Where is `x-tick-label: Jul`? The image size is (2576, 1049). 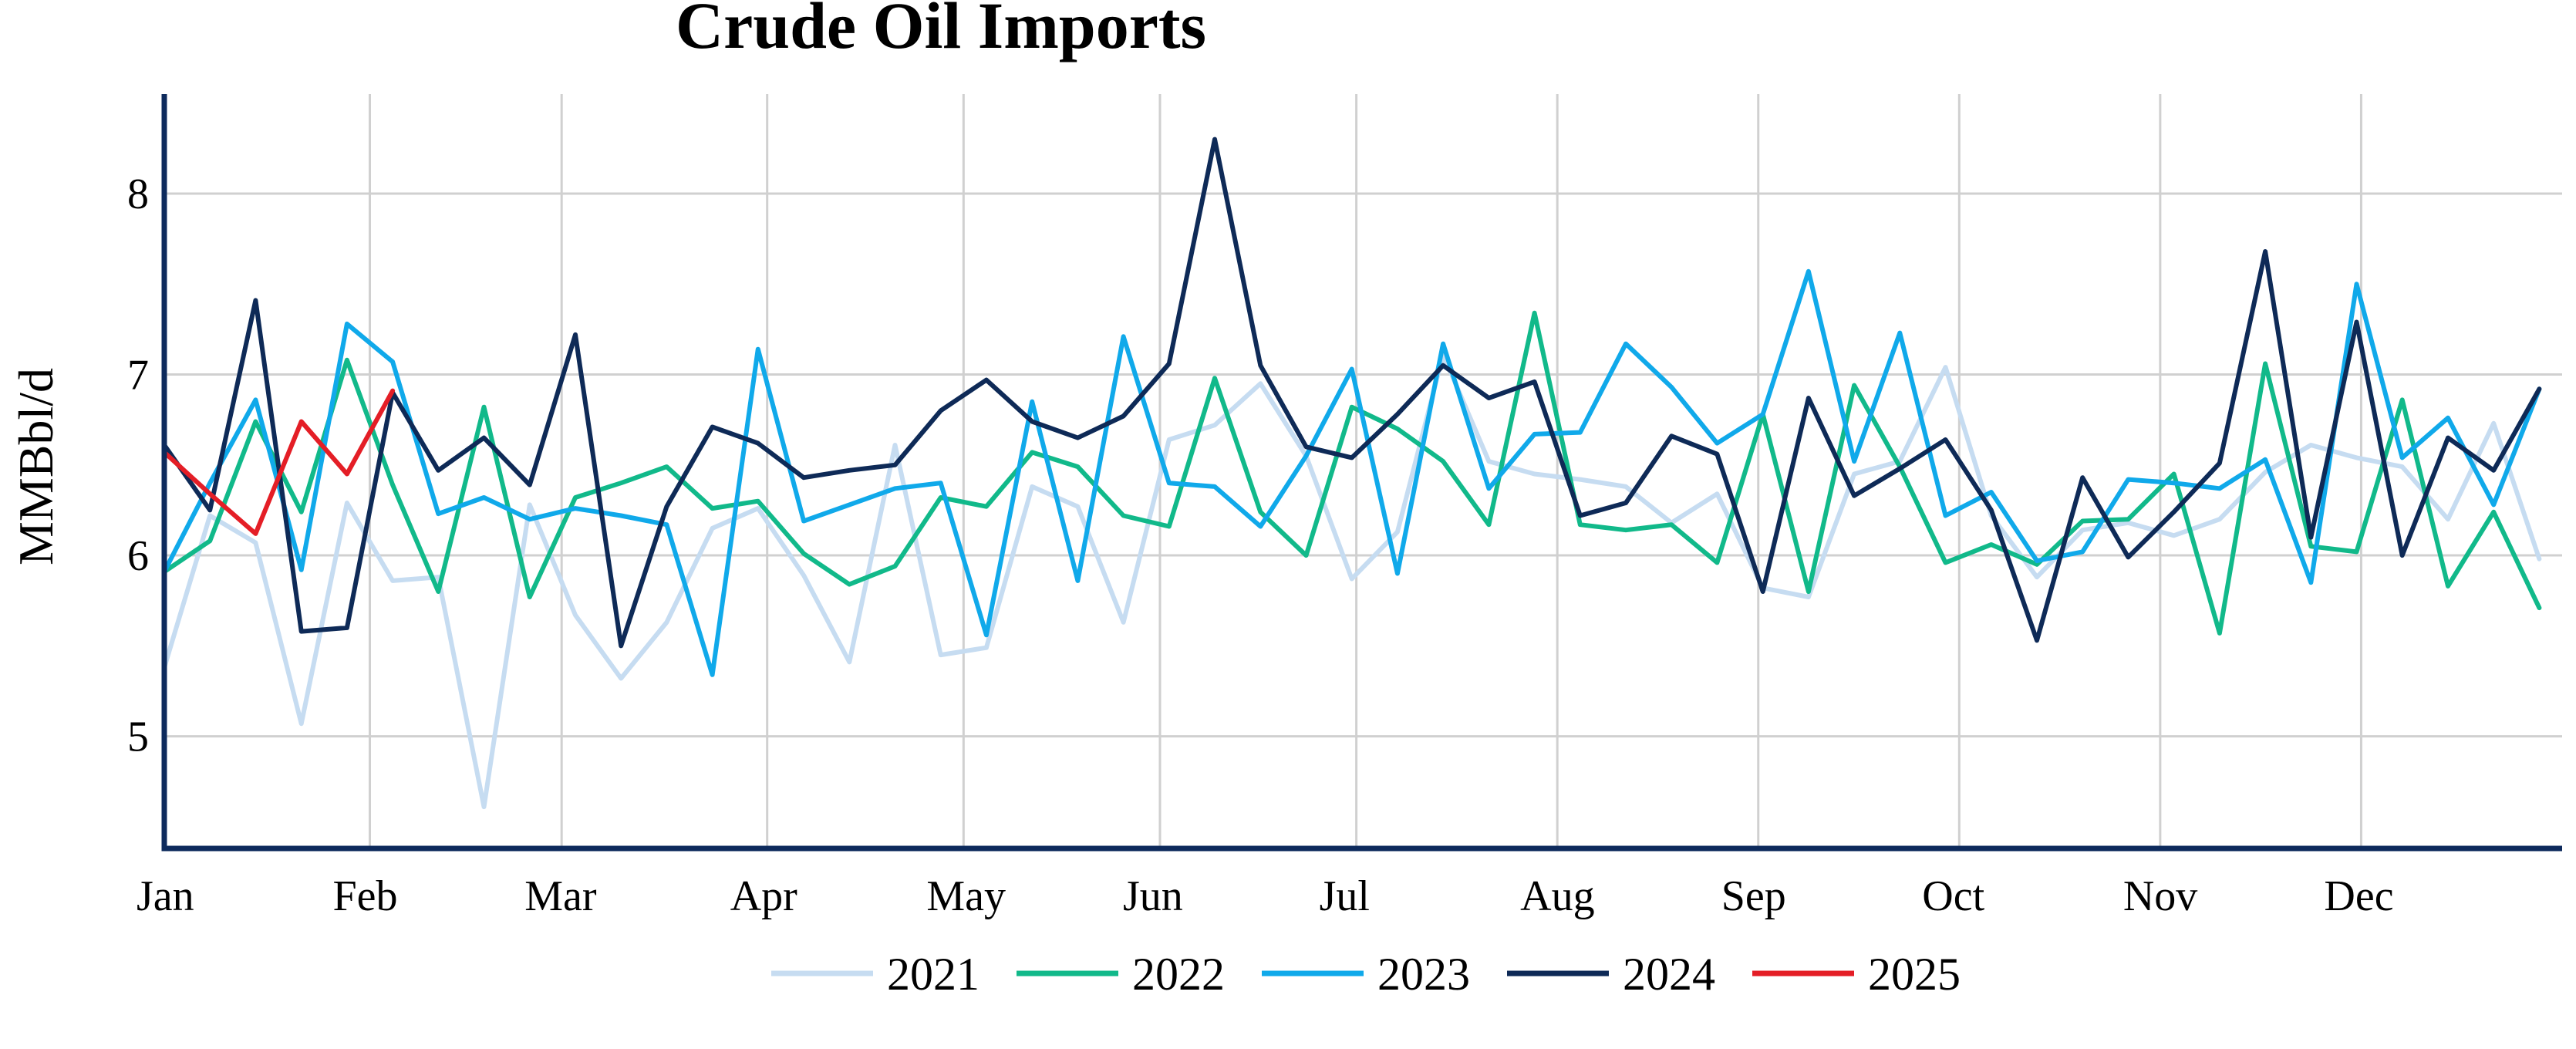
x-tick-label: Jul is located at coordinates (1345, 896).